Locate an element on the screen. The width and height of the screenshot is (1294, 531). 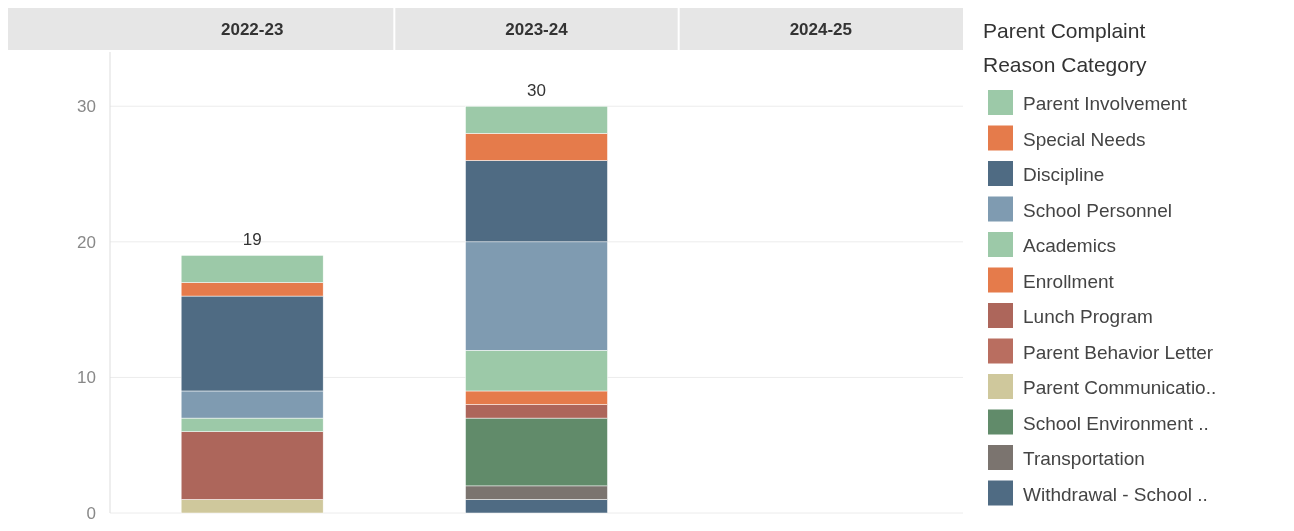
legend-label: School Personnel is located at coordinates (1097, 210).